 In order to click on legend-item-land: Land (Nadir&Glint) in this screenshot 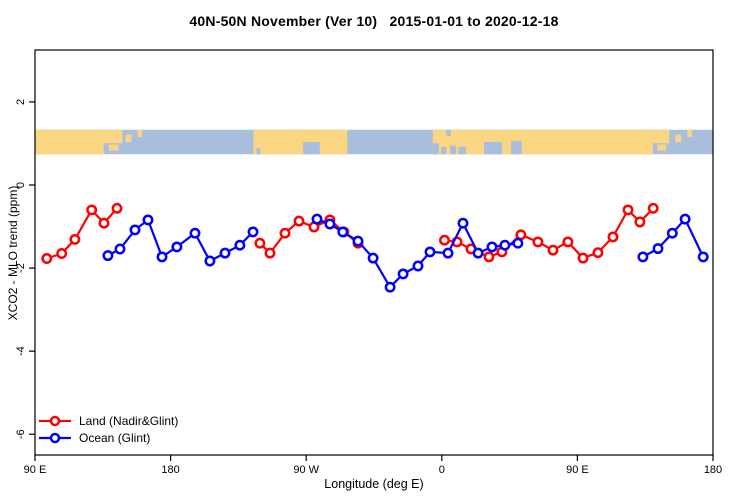, I will do `click(107, 420)`.